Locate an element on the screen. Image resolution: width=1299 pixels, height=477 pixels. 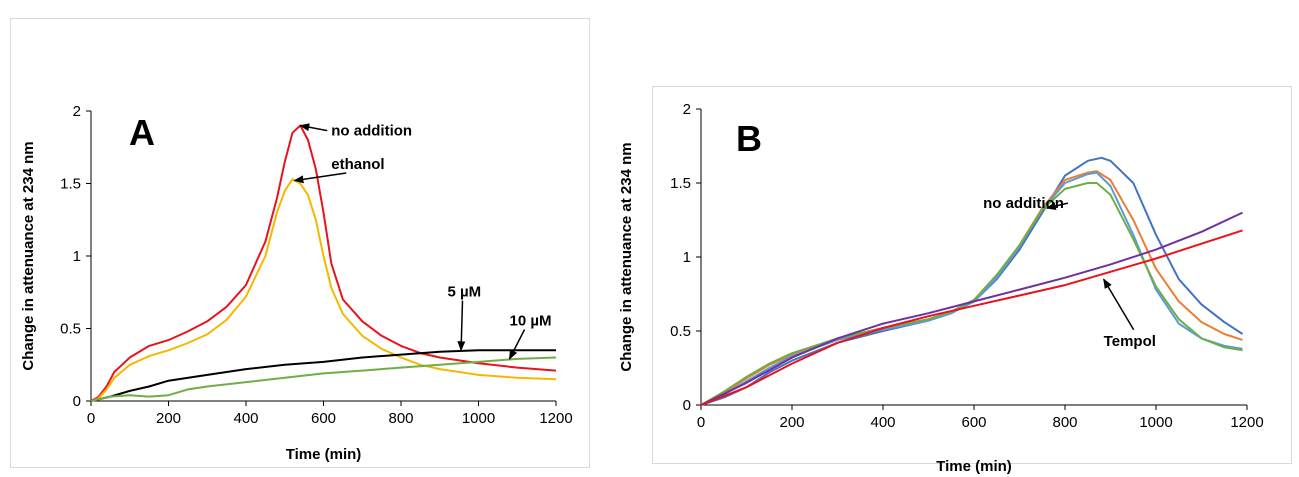
annotation-label: 10 µM is located at coordinates (531, 321).